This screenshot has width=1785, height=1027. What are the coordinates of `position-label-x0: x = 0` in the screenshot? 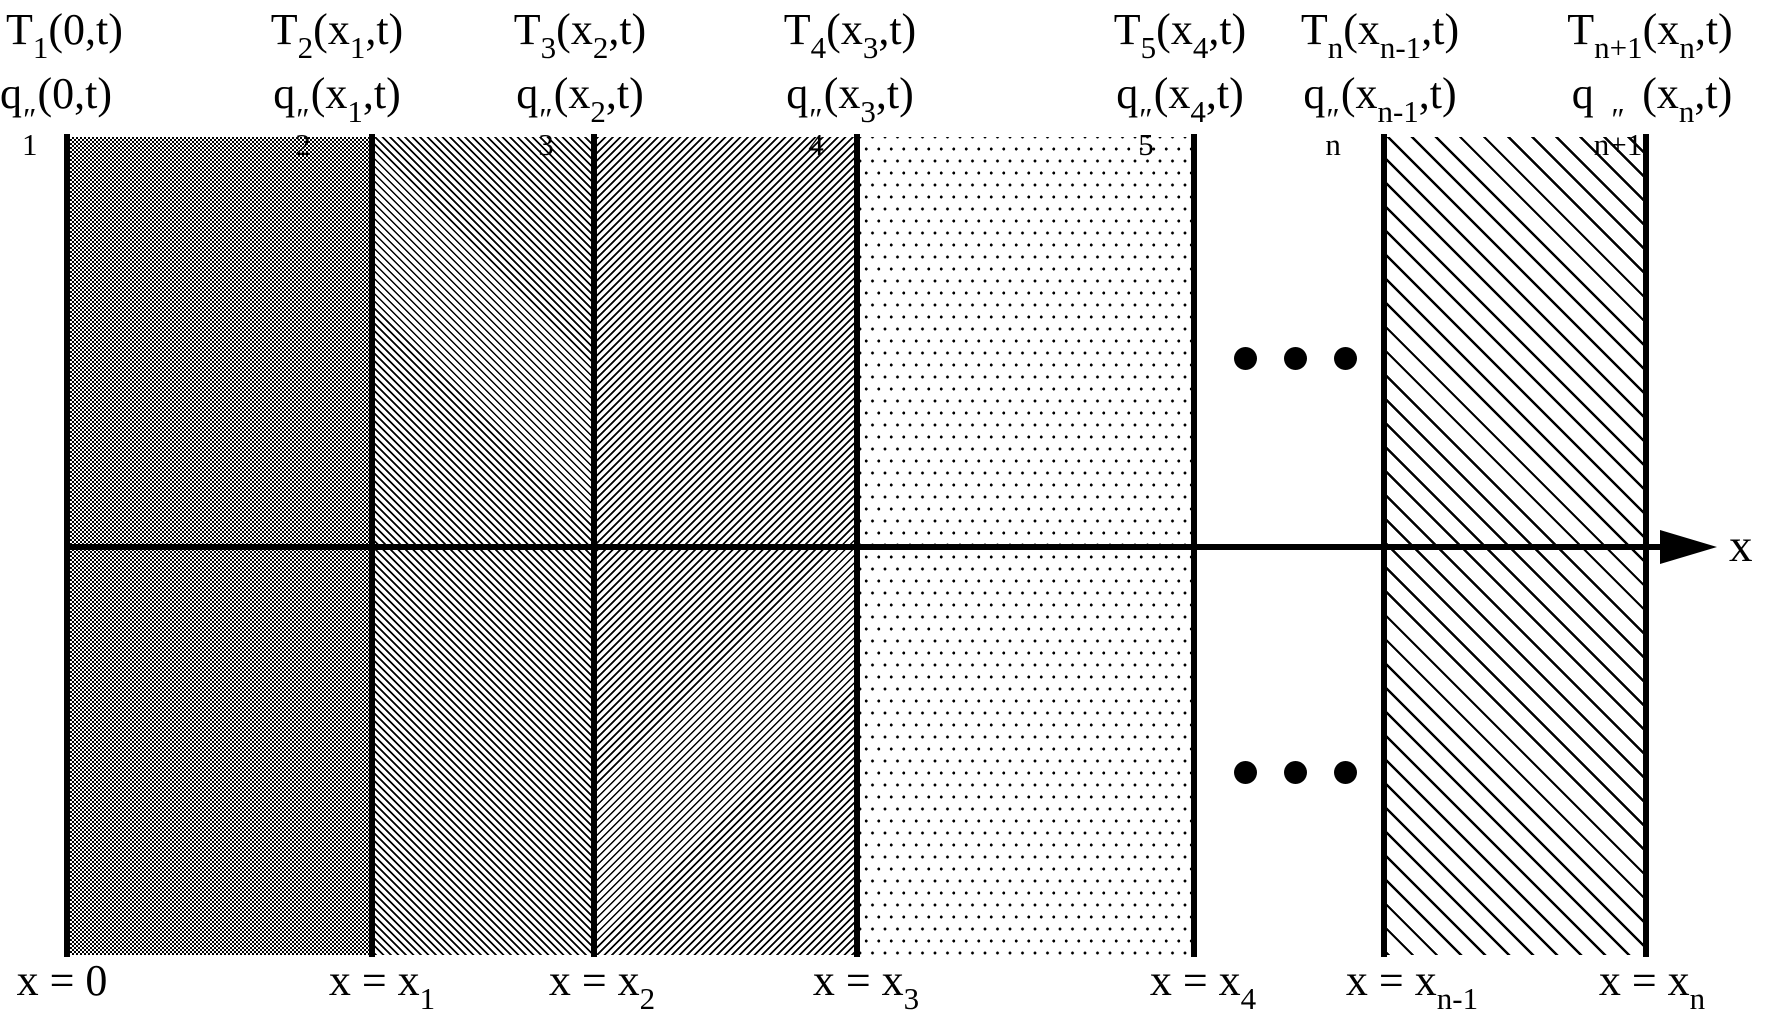 It's located at (62, 981).